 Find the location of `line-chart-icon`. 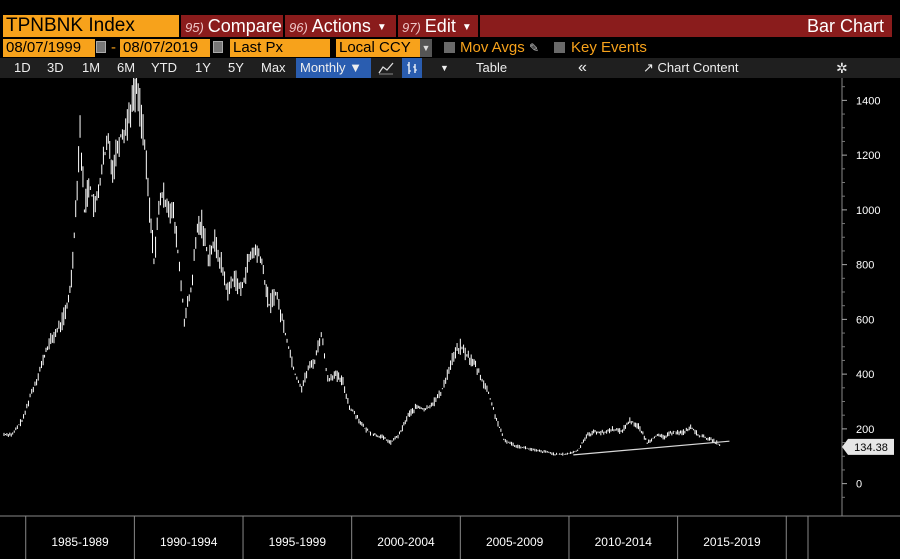

line-chart-icon is located at coordinates (388, 68).